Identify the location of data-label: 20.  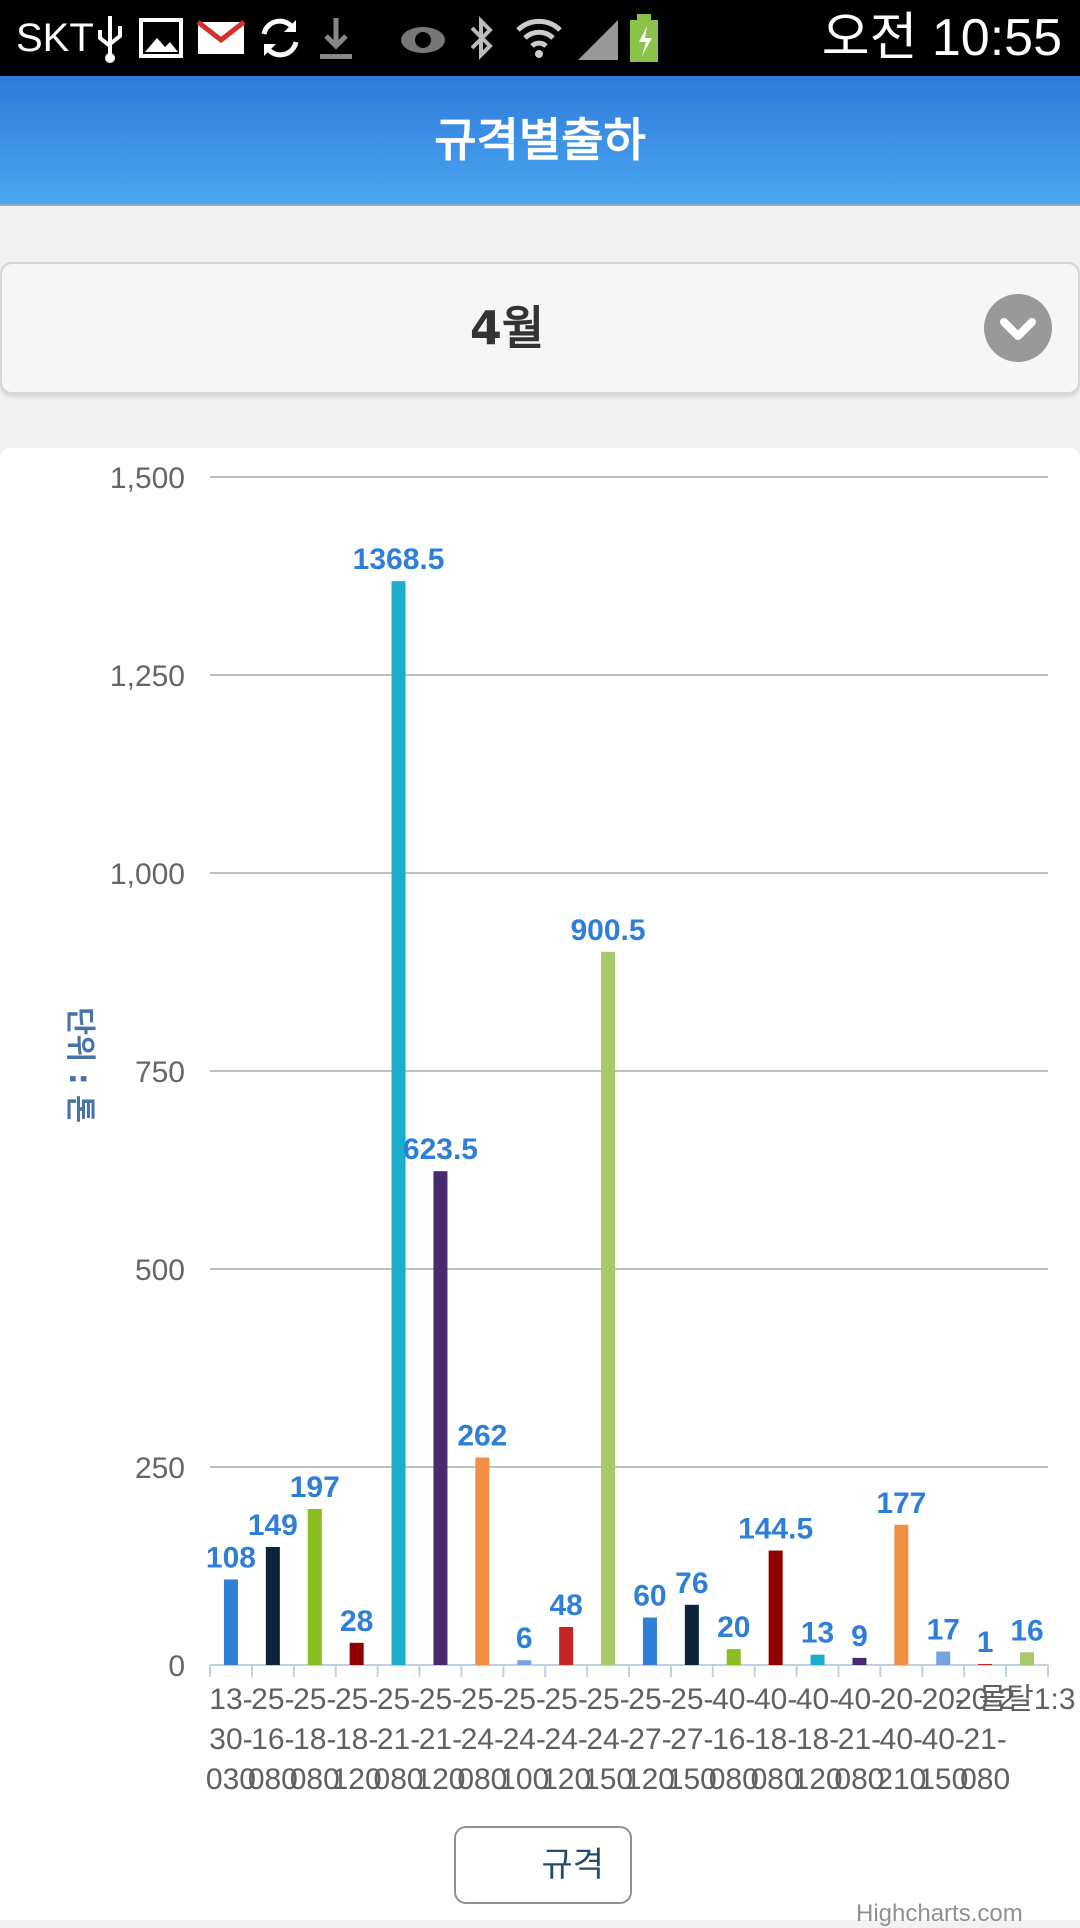
(733, 1627).